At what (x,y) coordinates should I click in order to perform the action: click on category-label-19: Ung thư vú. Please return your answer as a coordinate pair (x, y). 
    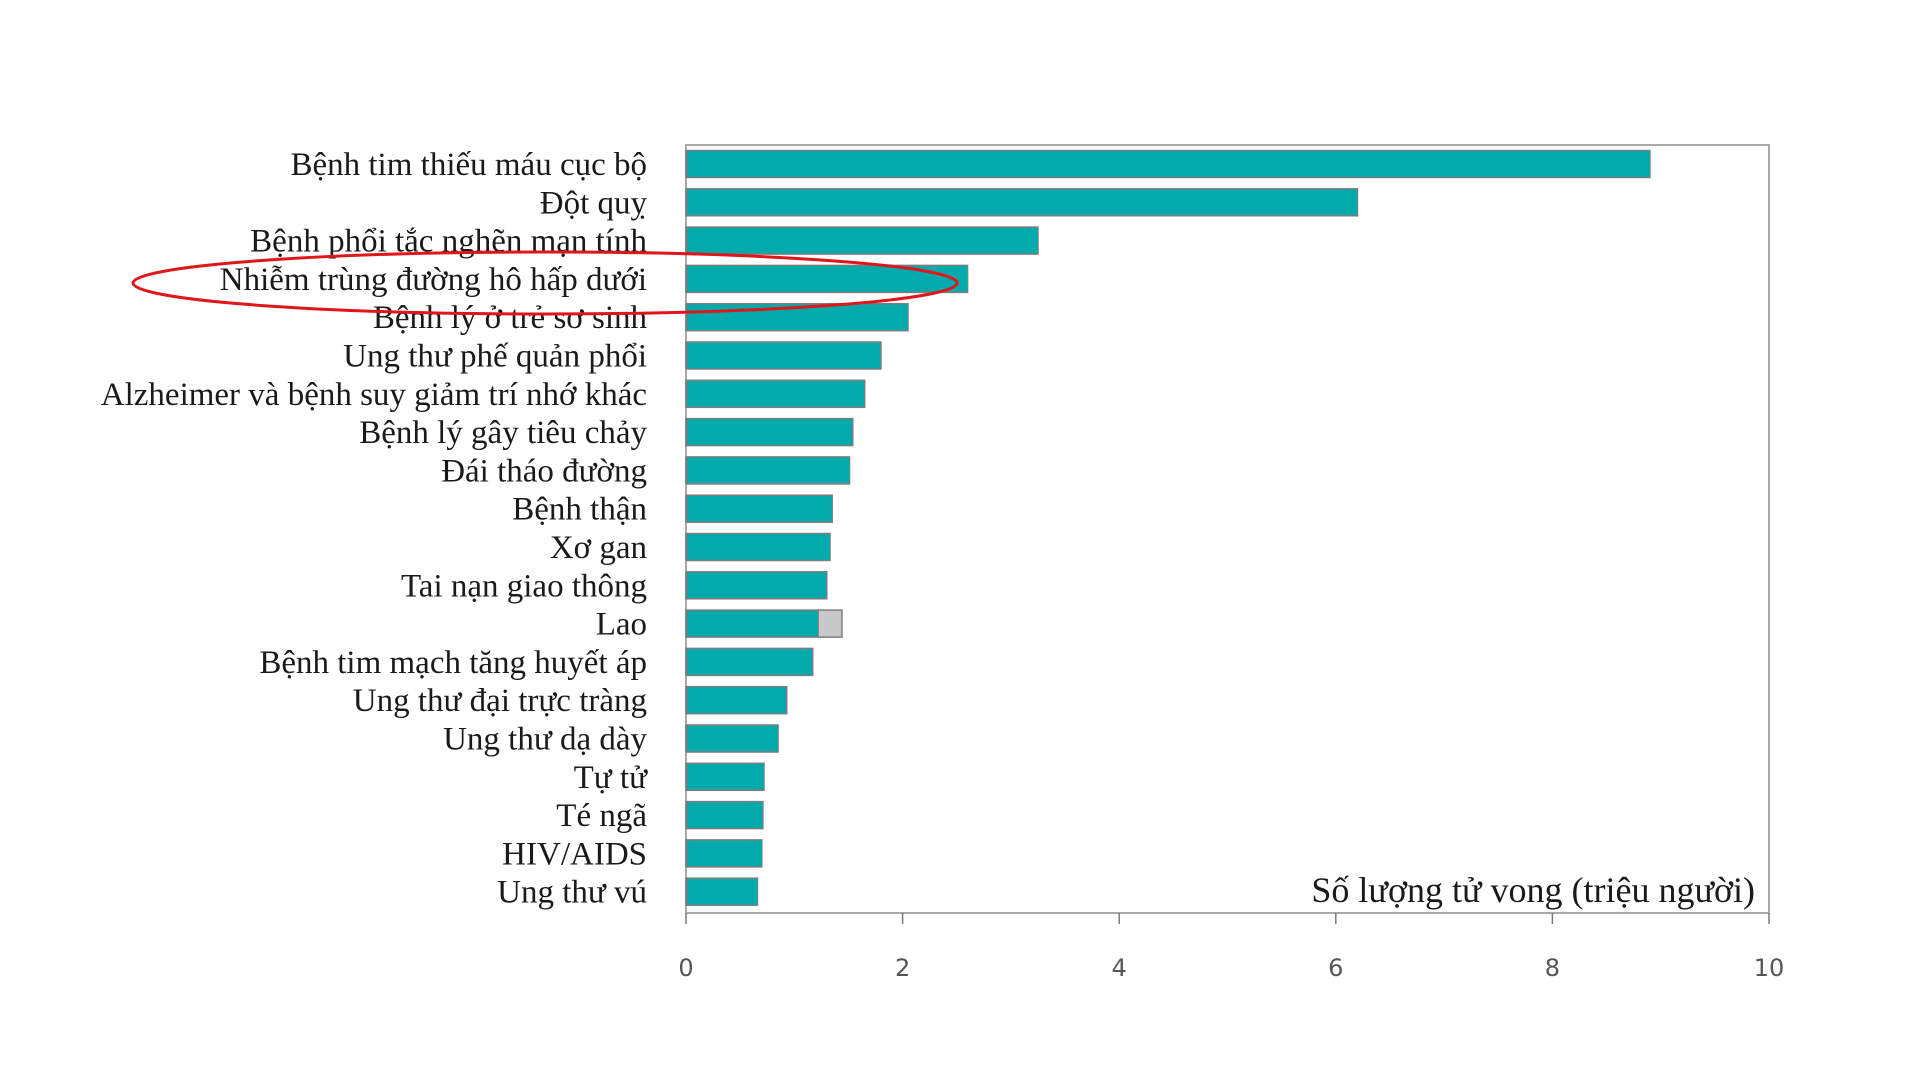
    Looking at the image, I should click on (572, 893).